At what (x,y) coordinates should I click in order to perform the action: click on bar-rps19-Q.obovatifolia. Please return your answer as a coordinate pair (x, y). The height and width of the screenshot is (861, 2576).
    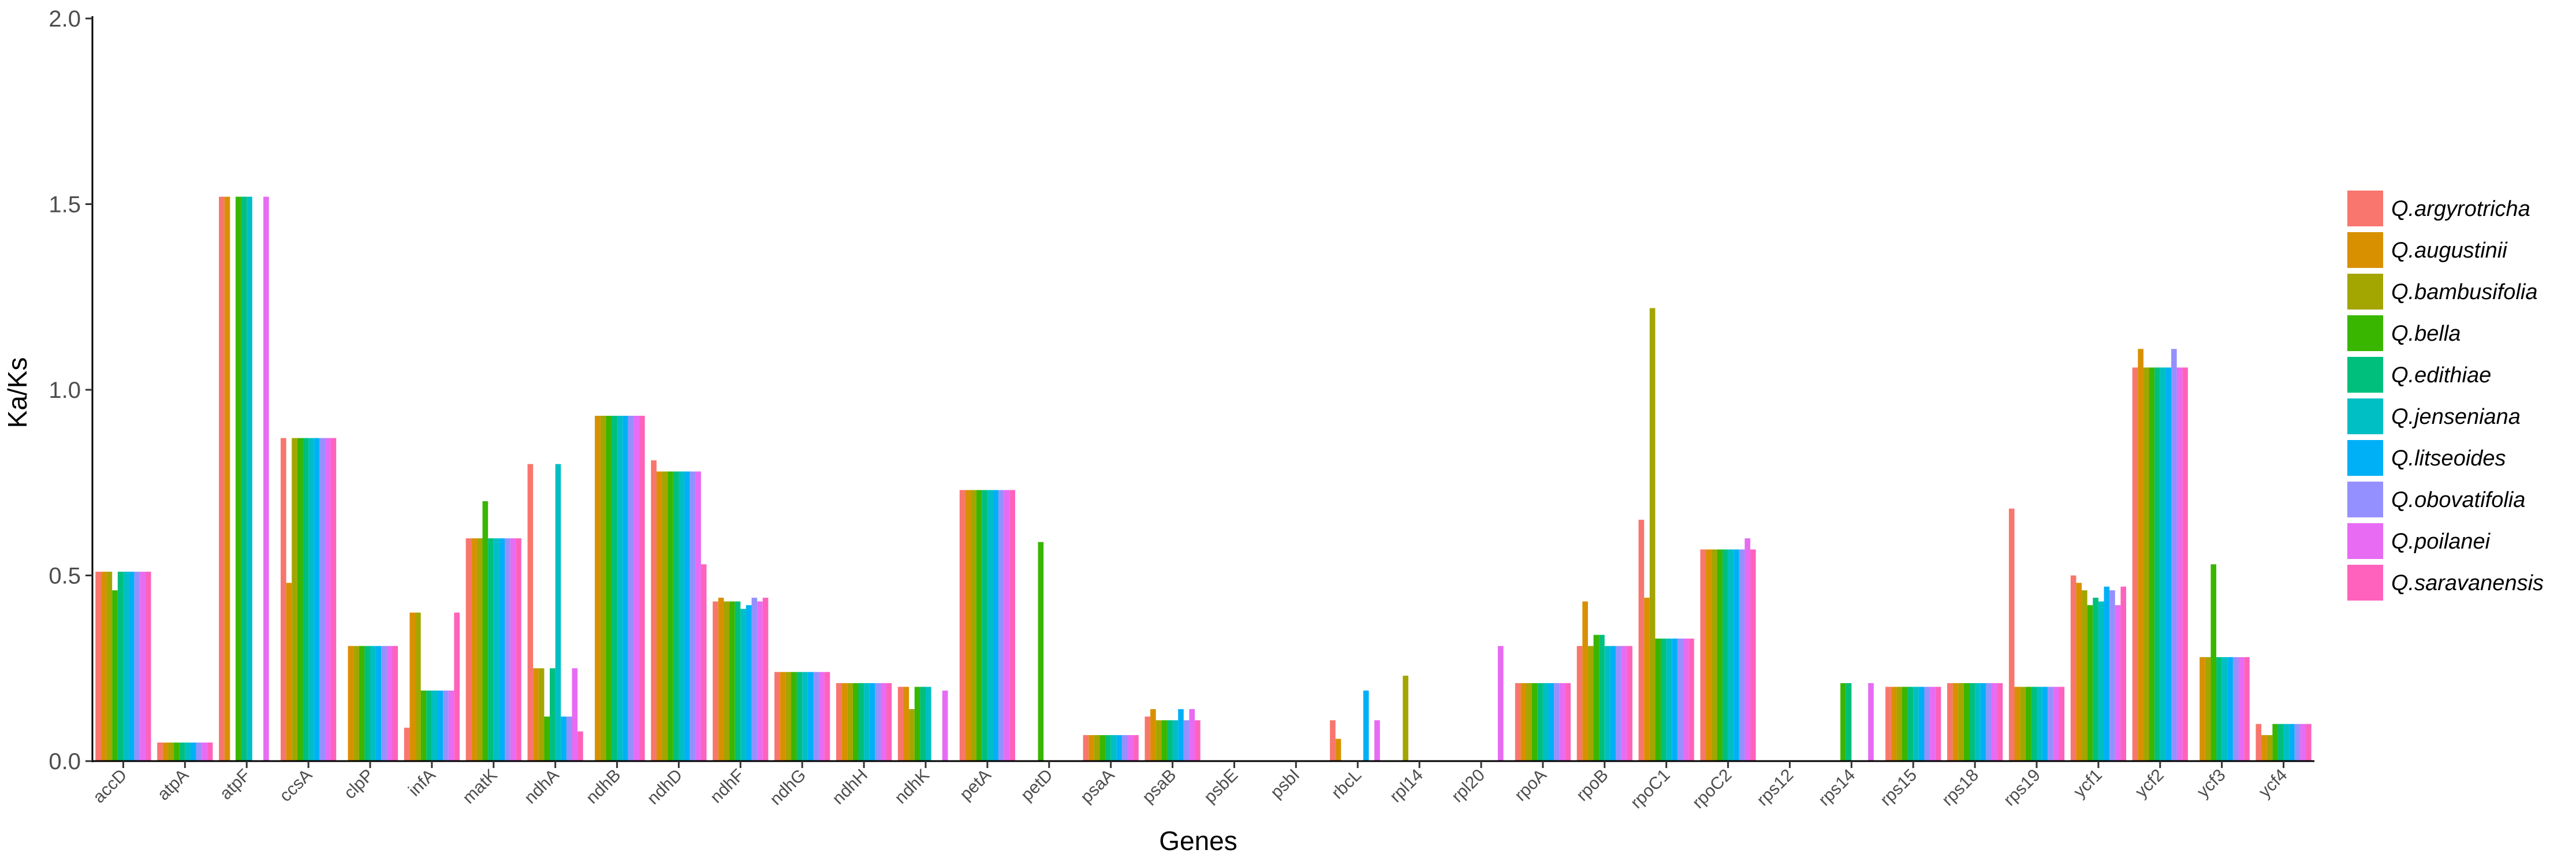
    Looking at the image, I should click on (2050, 724).